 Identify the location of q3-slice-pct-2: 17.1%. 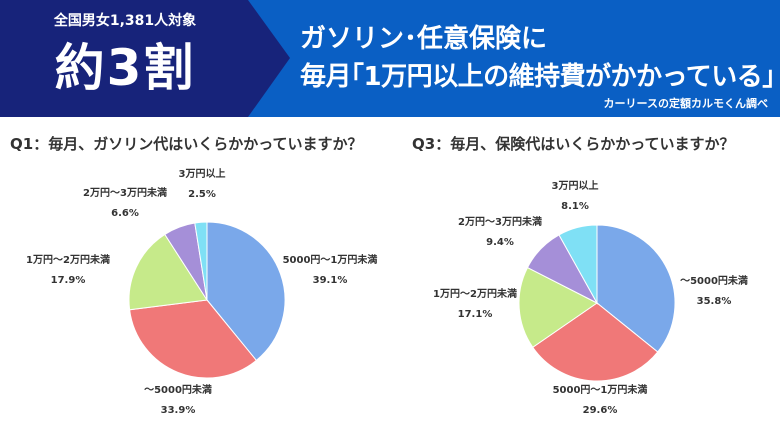
(475, 314).